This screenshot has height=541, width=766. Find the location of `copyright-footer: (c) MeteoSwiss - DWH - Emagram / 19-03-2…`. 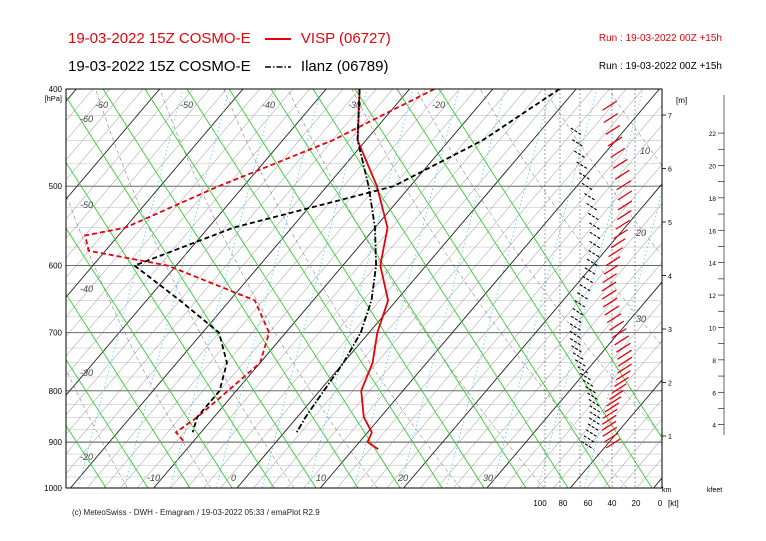

copyright-footer: (c) MeteoSwiss - DWH - Emagram / 19-03-2… is located at coordinates (196, 512).